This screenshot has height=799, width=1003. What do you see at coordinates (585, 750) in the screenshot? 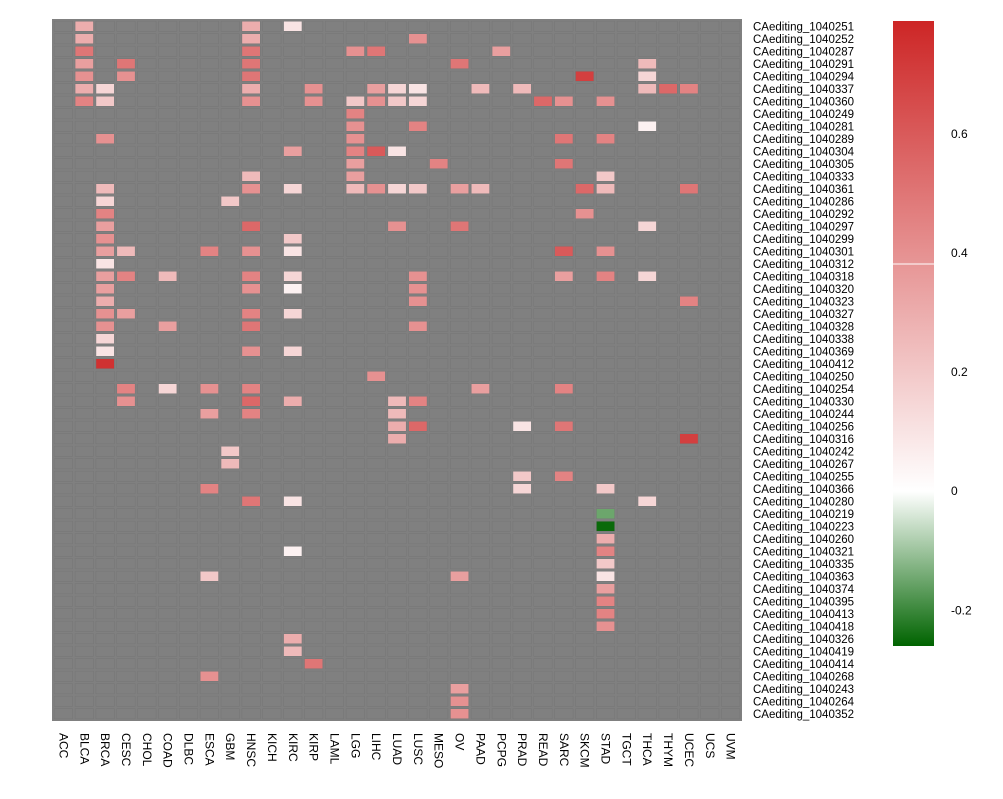
I see `column-label: SKCM` at bounding box center [585, 750].